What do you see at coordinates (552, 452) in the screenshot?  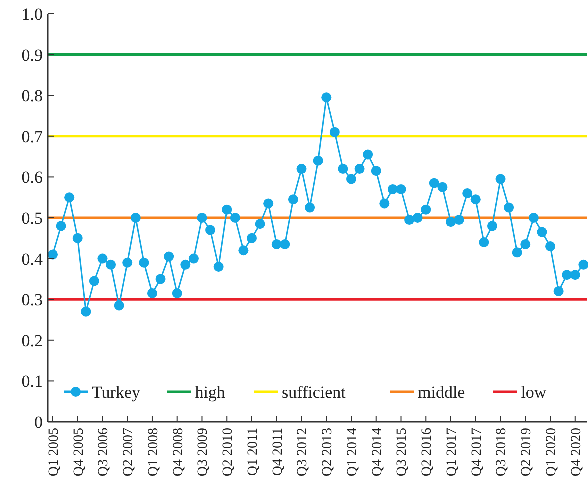 I see `x-tick-label: Q1 2020` at bounding box center [552, 452].